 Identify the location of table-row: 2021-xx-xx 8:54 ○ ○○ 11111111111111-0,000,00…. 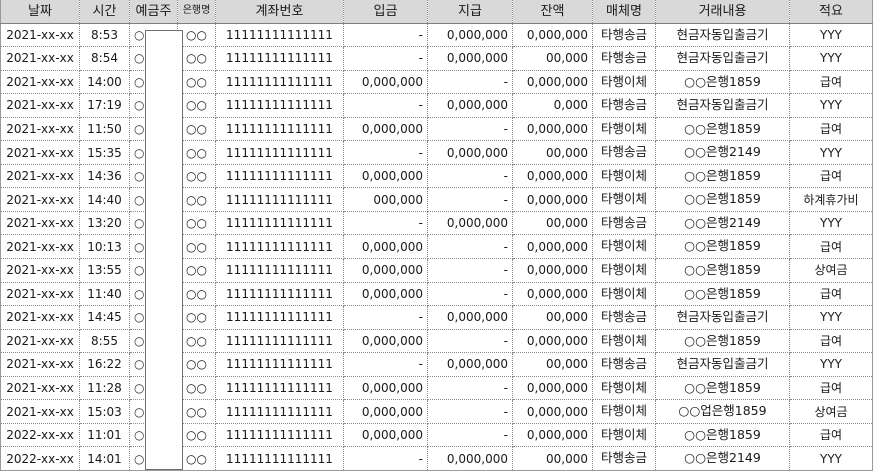
(436, 58).